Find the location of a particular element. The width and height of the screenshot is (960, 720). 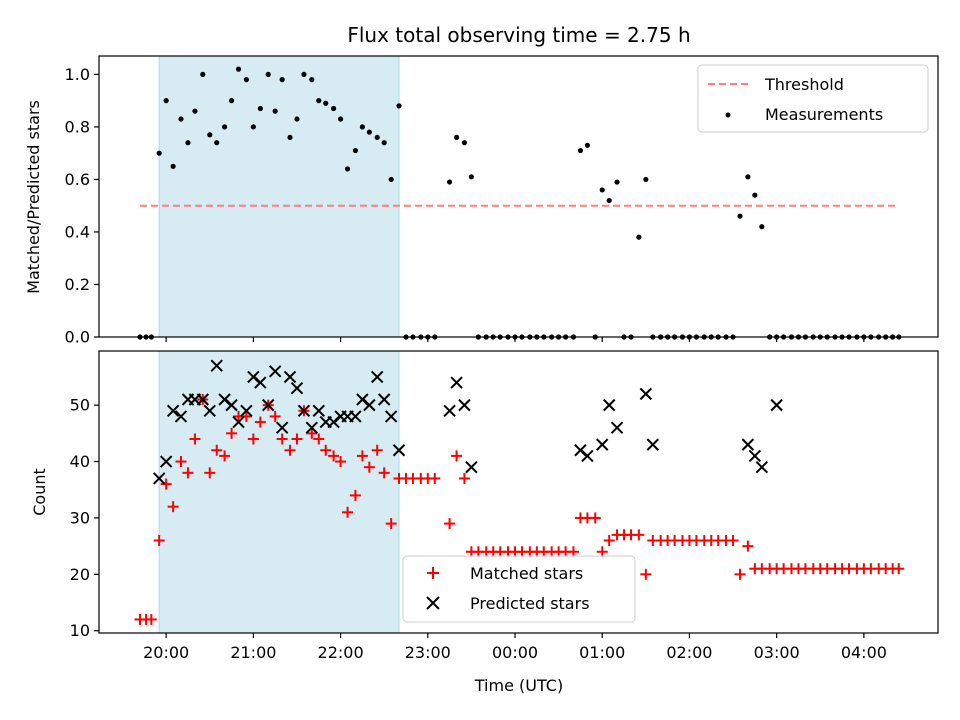

x-tick-label: 00:00 is located at coordinates (515, 652).